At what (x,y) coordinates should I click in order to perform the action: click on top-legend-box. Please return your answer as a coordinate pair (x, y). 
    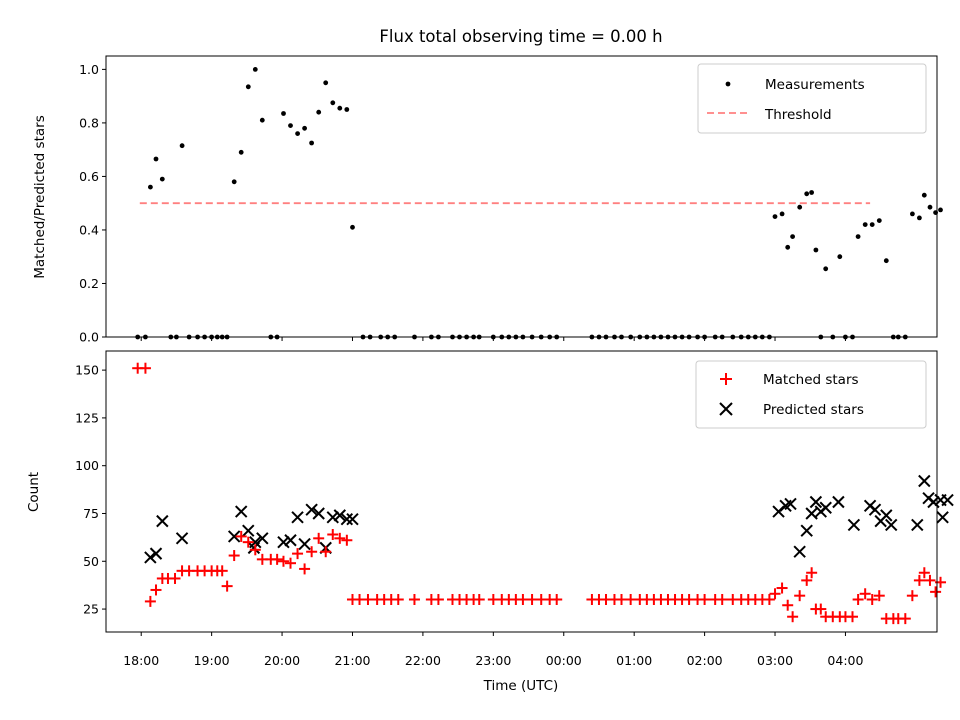
    Looking at the image, I should click on (812, 98).